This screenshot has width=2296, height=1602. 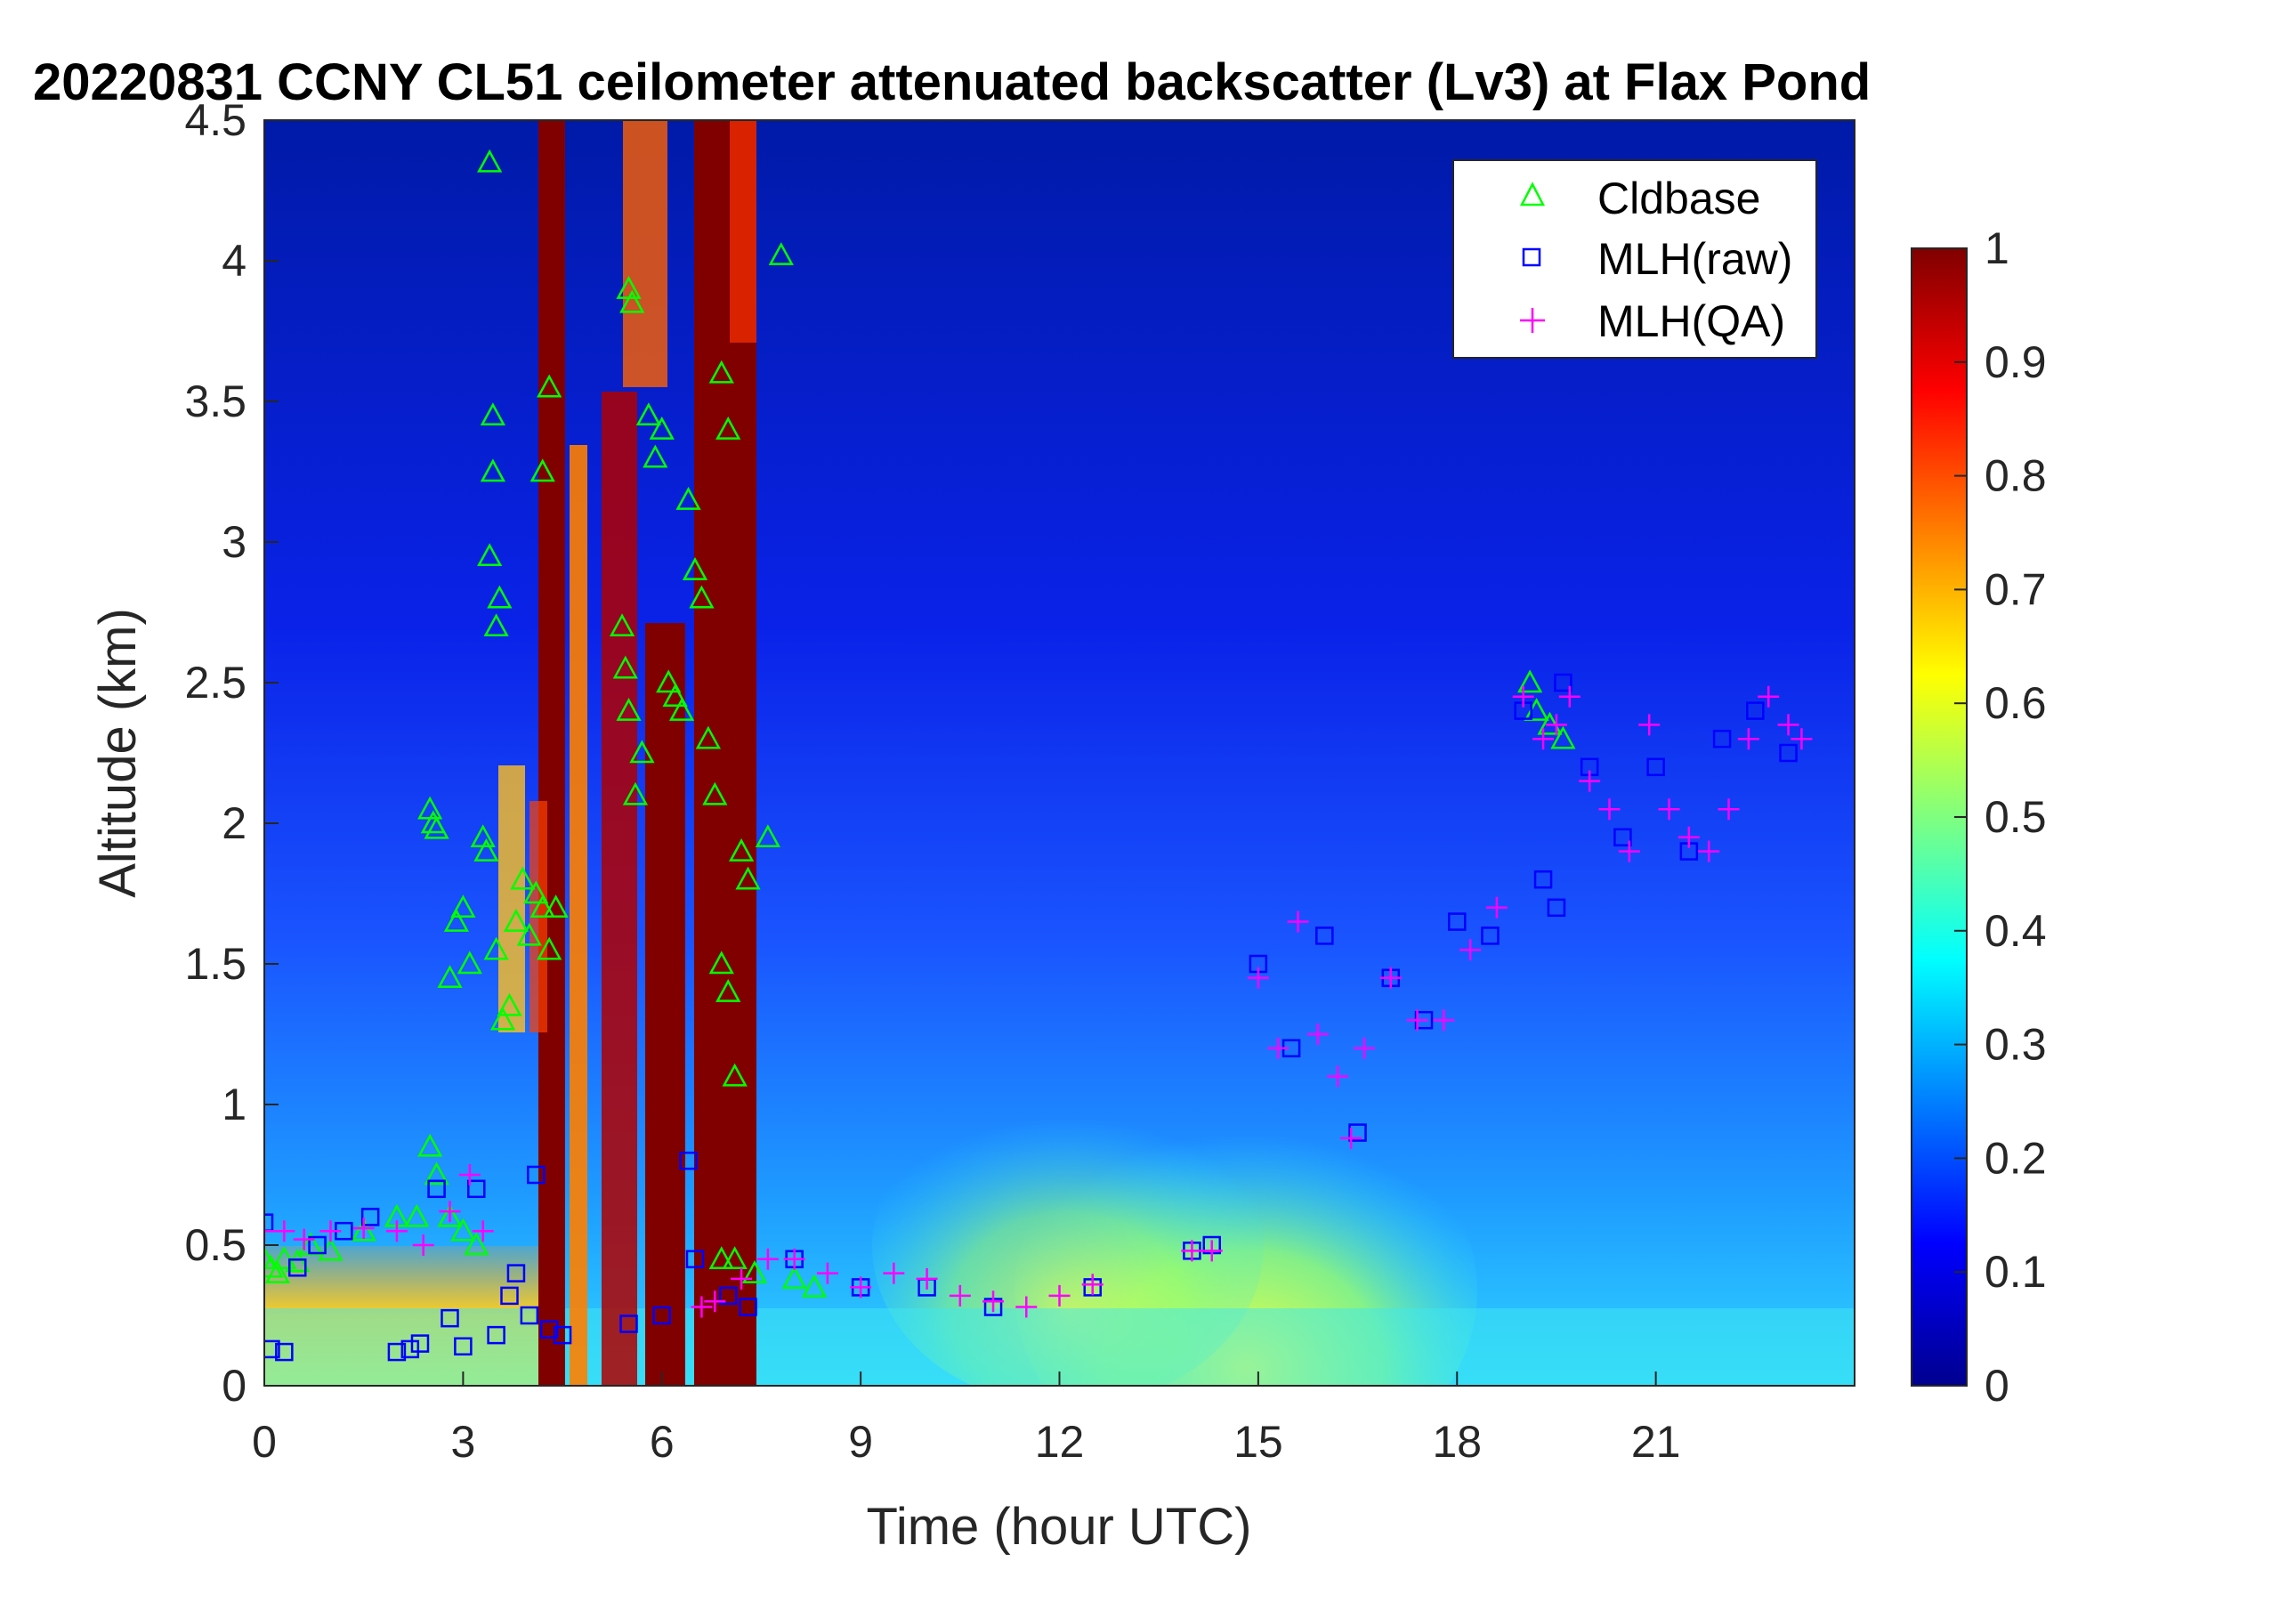 What do you see at coordinates (1532, 194) in the screenshot?
I see `legend-cldbase-triangle-icon` at bounding box center [1532, 194].